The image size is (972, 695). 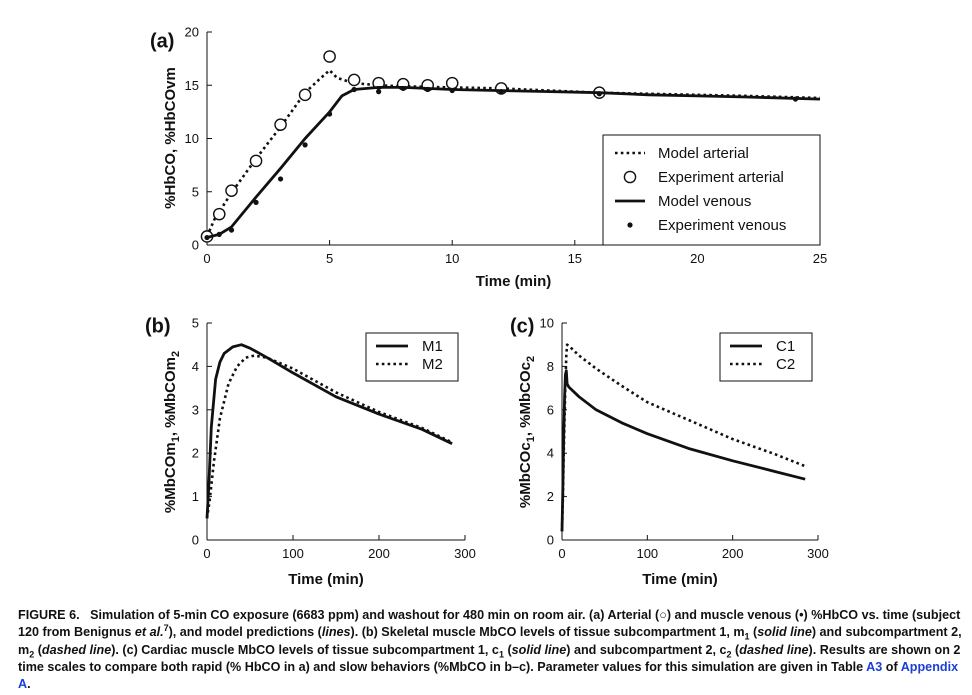 I want to click on y-axis-label: %MbCOc1, %MbCOc2, so click(x=527, y=432).